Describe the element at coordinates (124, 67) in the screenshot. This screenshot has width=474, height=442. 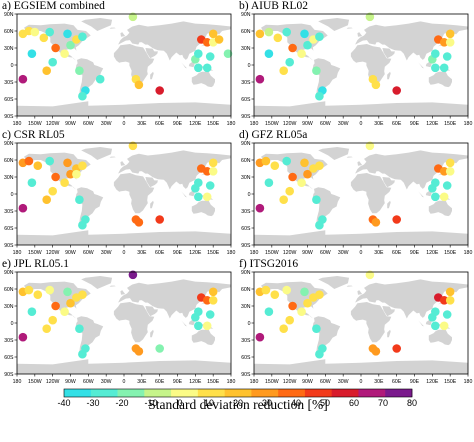
I see `land-layer` at that location.